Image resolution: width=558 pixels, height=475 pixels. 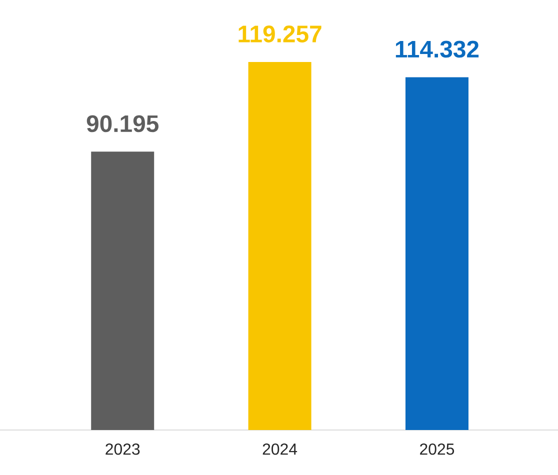 What do you see at coordinates (280, 449) in the screenshot?
I see `x-tick-label: 2024` at bounding box center [280, 449].